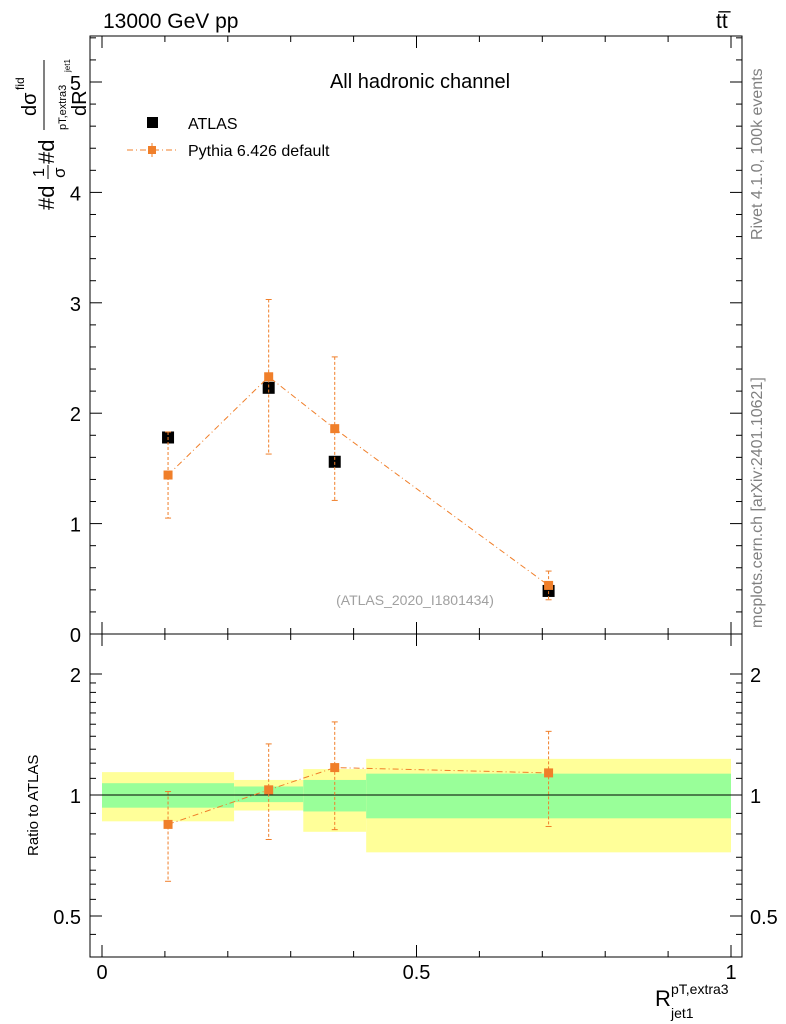  Describe the element at coordinates (33, 805) in the screenshot. I see `ratio-ylabel: Ratio to ATLAS` at that location.